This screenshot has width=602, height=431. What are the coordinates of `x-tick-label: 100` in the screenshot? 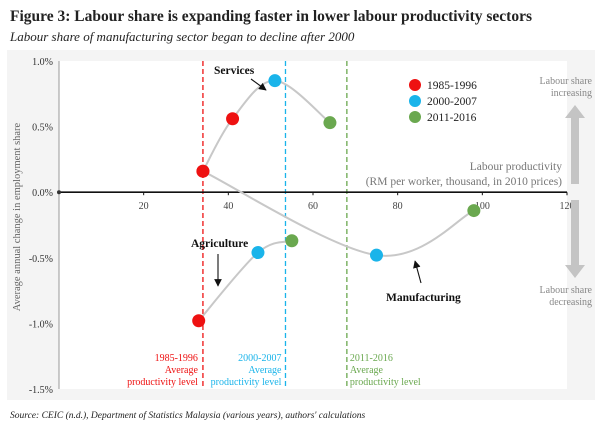 It's located at (482, 206).